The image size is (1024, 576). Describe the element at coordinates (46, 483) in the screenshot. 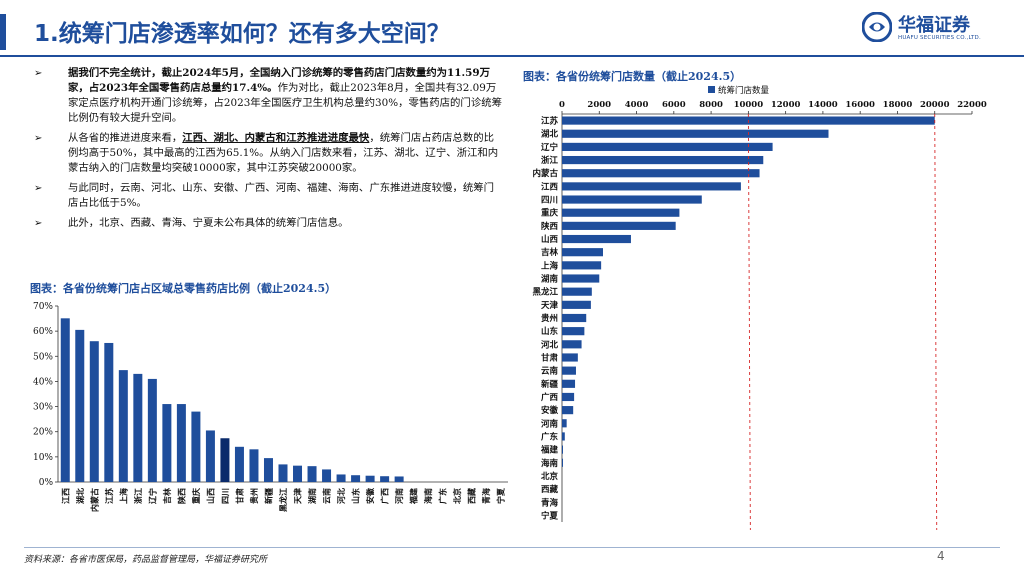

I see `y-tick-label: 0%` at that location.